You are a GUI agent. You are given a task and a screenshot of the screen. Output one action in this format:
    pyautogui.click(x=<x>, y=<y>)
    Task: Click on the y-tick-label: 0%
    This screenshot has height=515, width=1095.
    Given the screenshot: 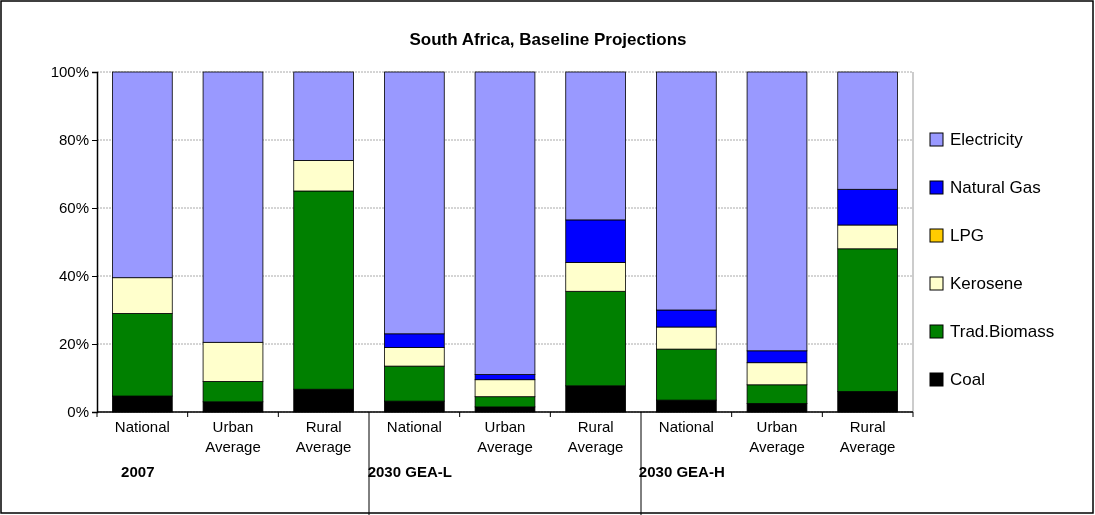 What is the action you would take?
    pyautogui.click(x=78, y=412)
    